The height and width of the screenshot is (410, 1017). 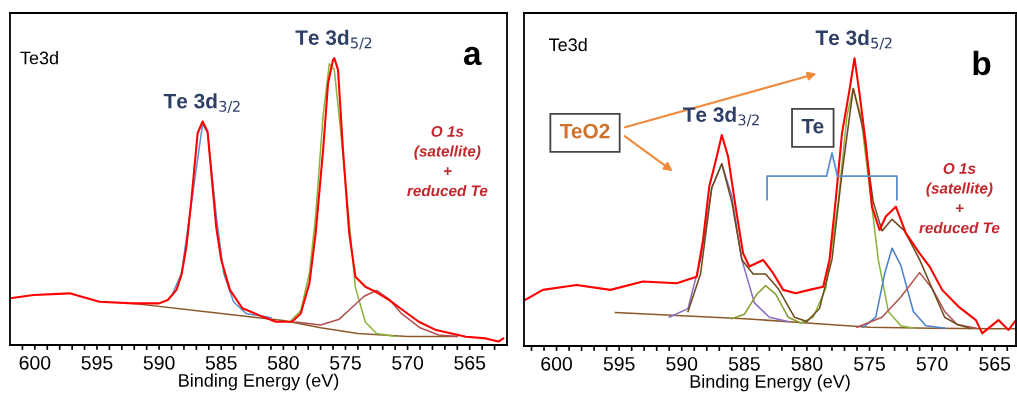 What do you see at coordinates (472, 56) in the screenshot?
I see `annotation: a` at bounding box center [472, 56].